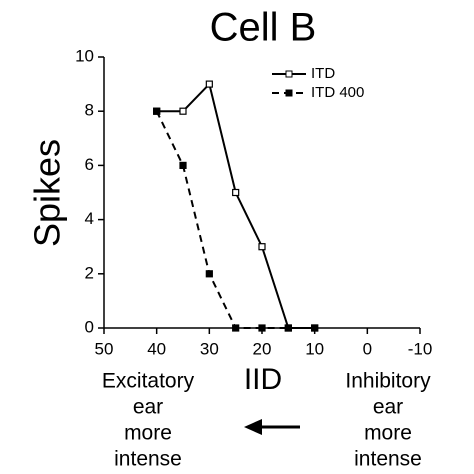  Describe the element at coordinates (367, 348) in the screenshot. I see `x-tick-label: 0` at that location.